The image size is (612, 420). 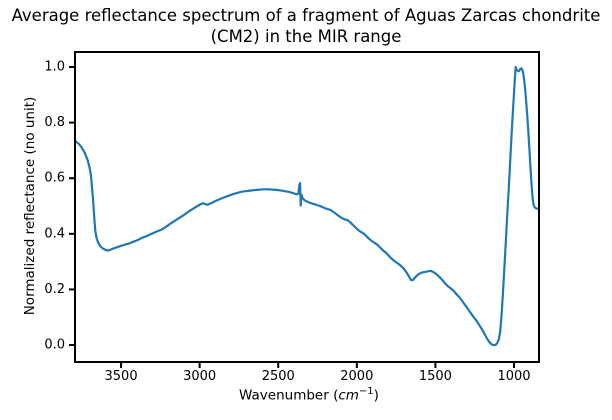 What do you see at coordinates (348, 395) in the screenshot?
I see `x-axis-label-unit: cm` at bounding box center [348, 395].